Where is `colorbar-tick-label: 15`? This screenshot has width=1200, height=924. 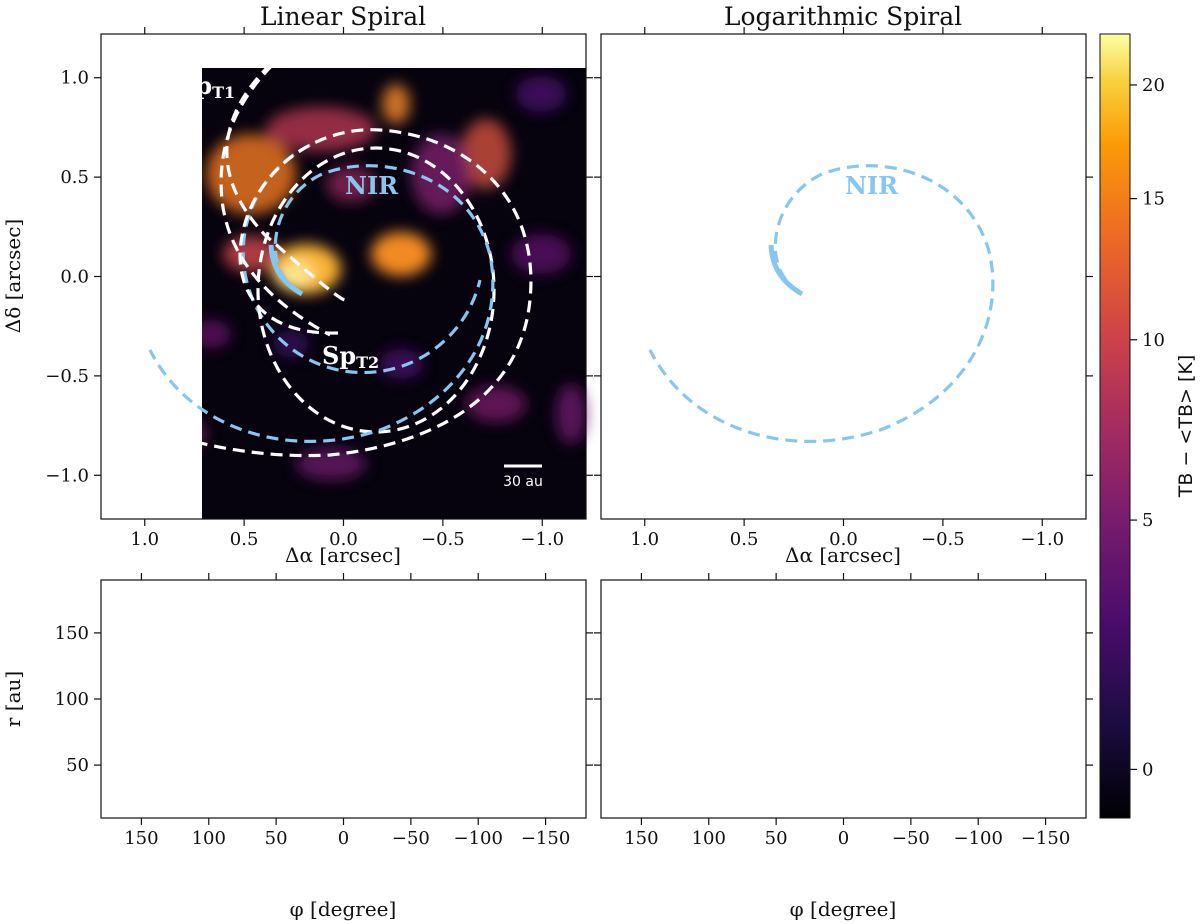
colorbar-tick-label: 15 is located at coordinates (1153, 199).